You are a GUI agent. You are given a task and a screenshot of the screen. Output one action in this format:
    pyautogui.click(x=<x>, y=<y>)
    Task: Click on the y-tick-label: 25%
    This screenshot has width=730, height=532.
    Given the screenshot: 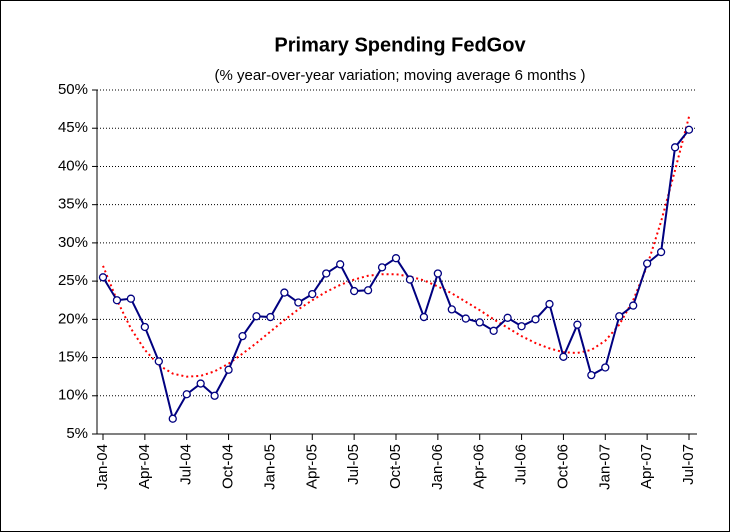 What is the action you would take?
    pyautogui.click(x=73, y=280)
    